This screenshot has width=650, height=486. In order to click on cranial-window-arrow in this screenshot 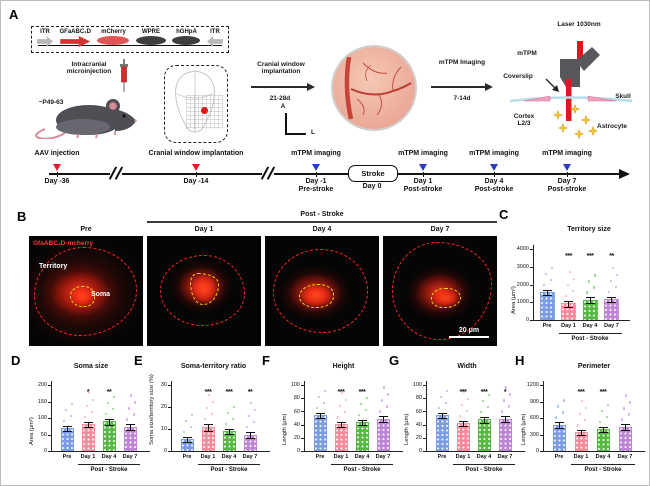, I will do `click(279, 87)`.